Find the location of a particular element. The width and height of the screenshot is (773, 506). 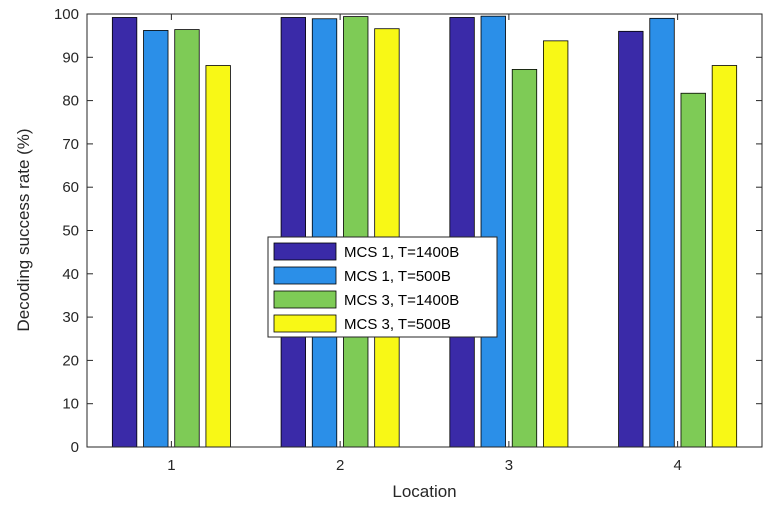

legend-label: MCS 3, T=500B is located at coordinates (397, 324).